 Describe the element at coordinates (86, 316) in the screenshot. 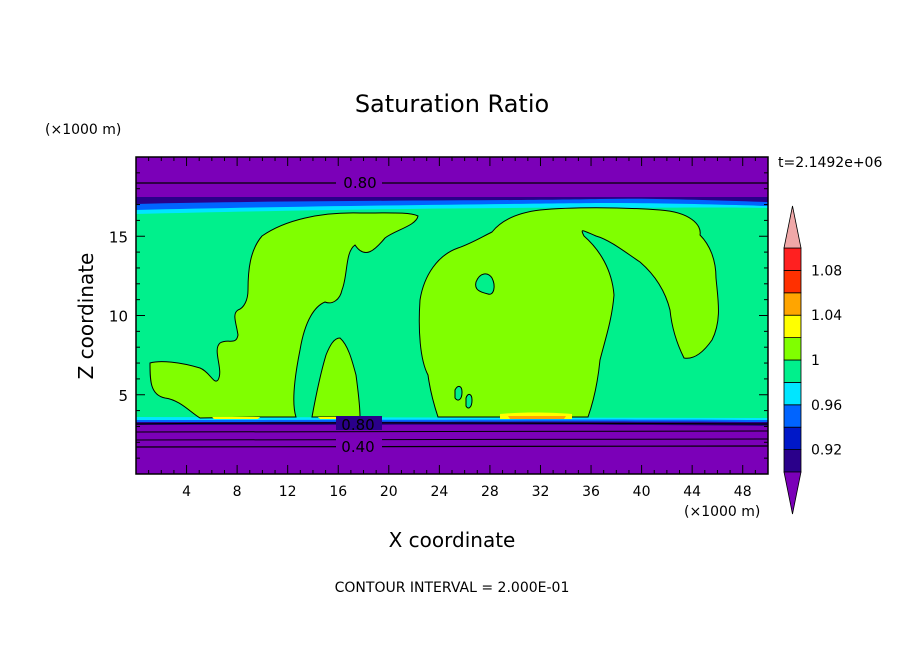

I see `y-axis-label: Z coordinate` at that location.